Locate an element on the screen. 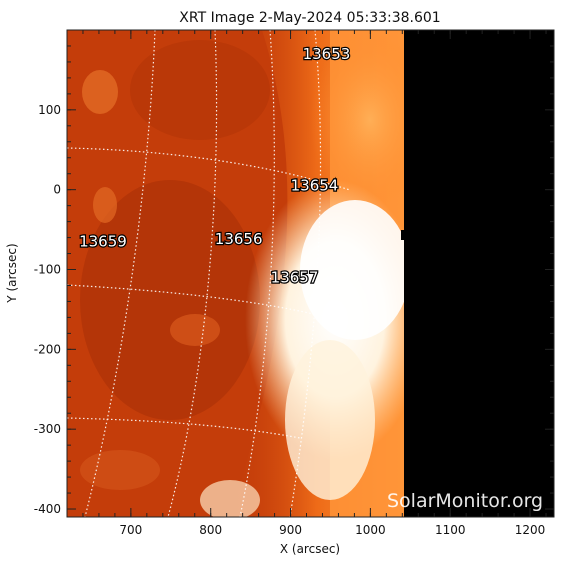  y-tick-label: -300 is located at coordinates (47, 429).